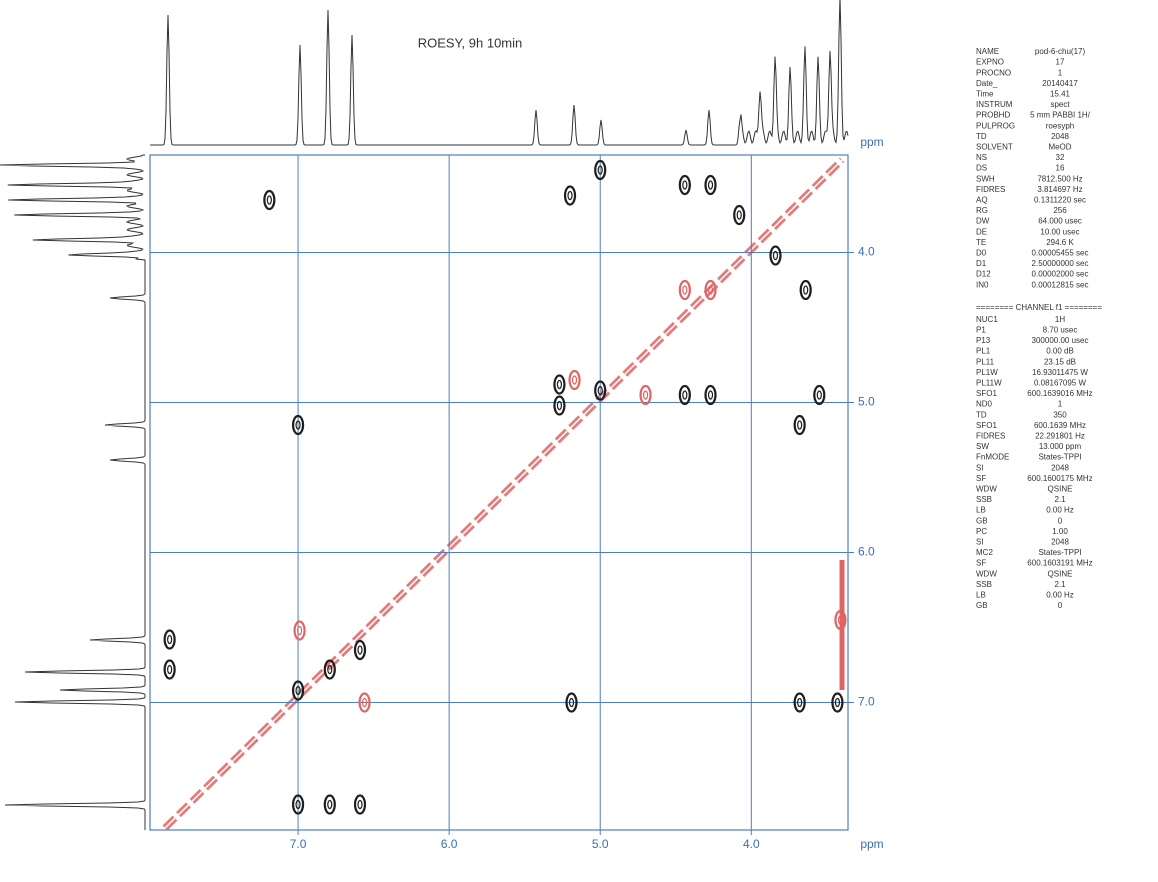 This screenshot has height=882, width=1158. Describe the element at coordinates (985, 94) in the screenshot. I see `param-name: Time` at that location.